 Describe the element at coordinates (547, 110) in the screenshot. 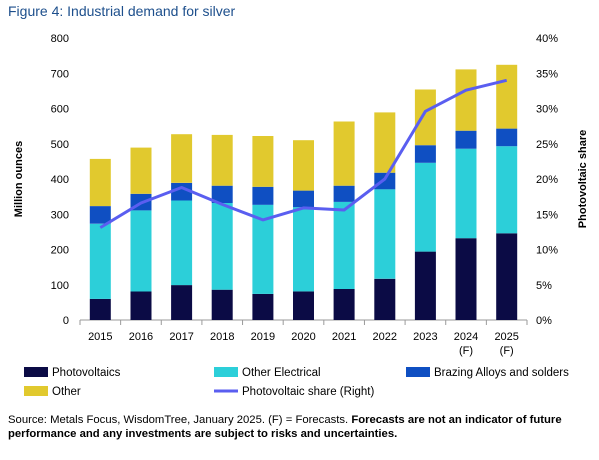

I see `y2-tick-label: 30%` at that location.